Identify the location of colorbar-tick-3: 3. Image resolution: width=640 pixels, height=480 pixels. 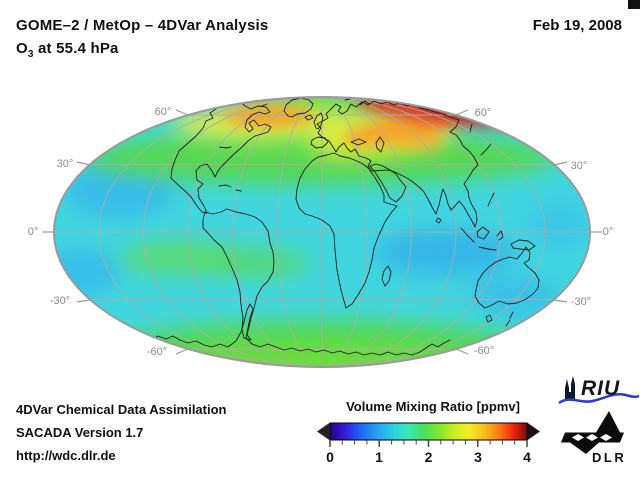
(478, 457).